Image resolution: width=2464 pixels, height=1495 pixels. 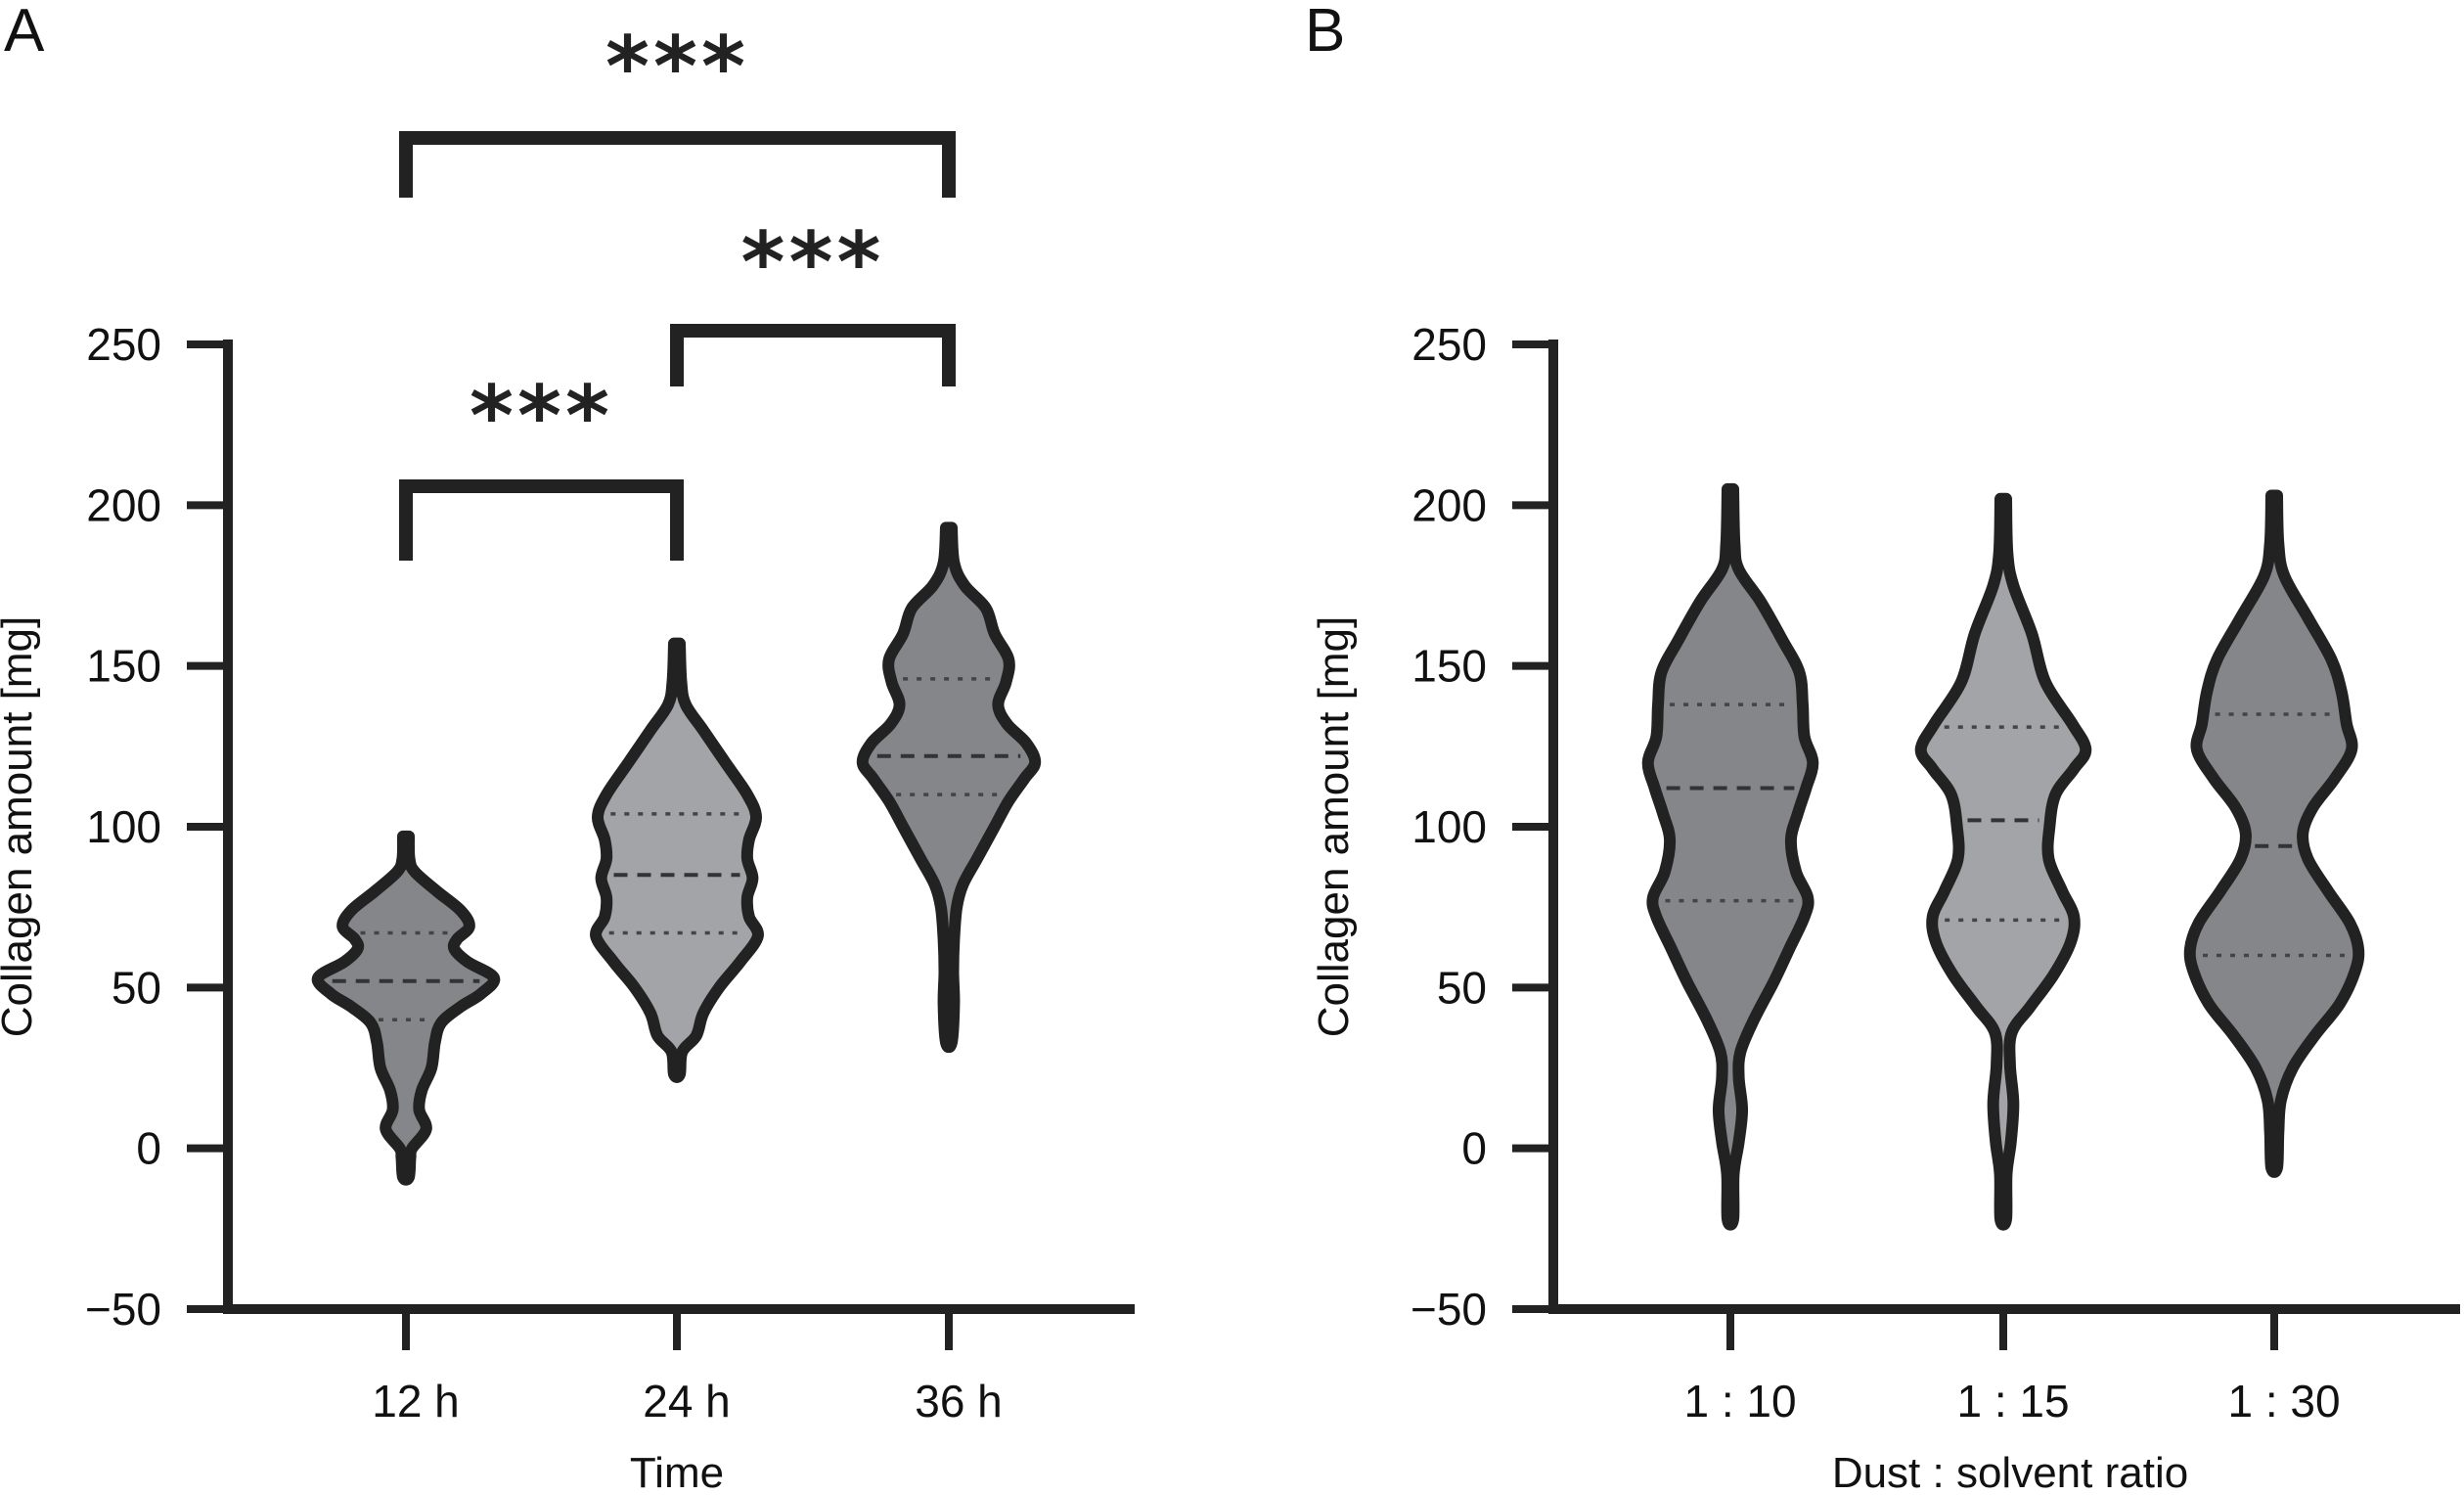 I want to click on significance-brackets: *** *** ***, so click(x=677, y=290).